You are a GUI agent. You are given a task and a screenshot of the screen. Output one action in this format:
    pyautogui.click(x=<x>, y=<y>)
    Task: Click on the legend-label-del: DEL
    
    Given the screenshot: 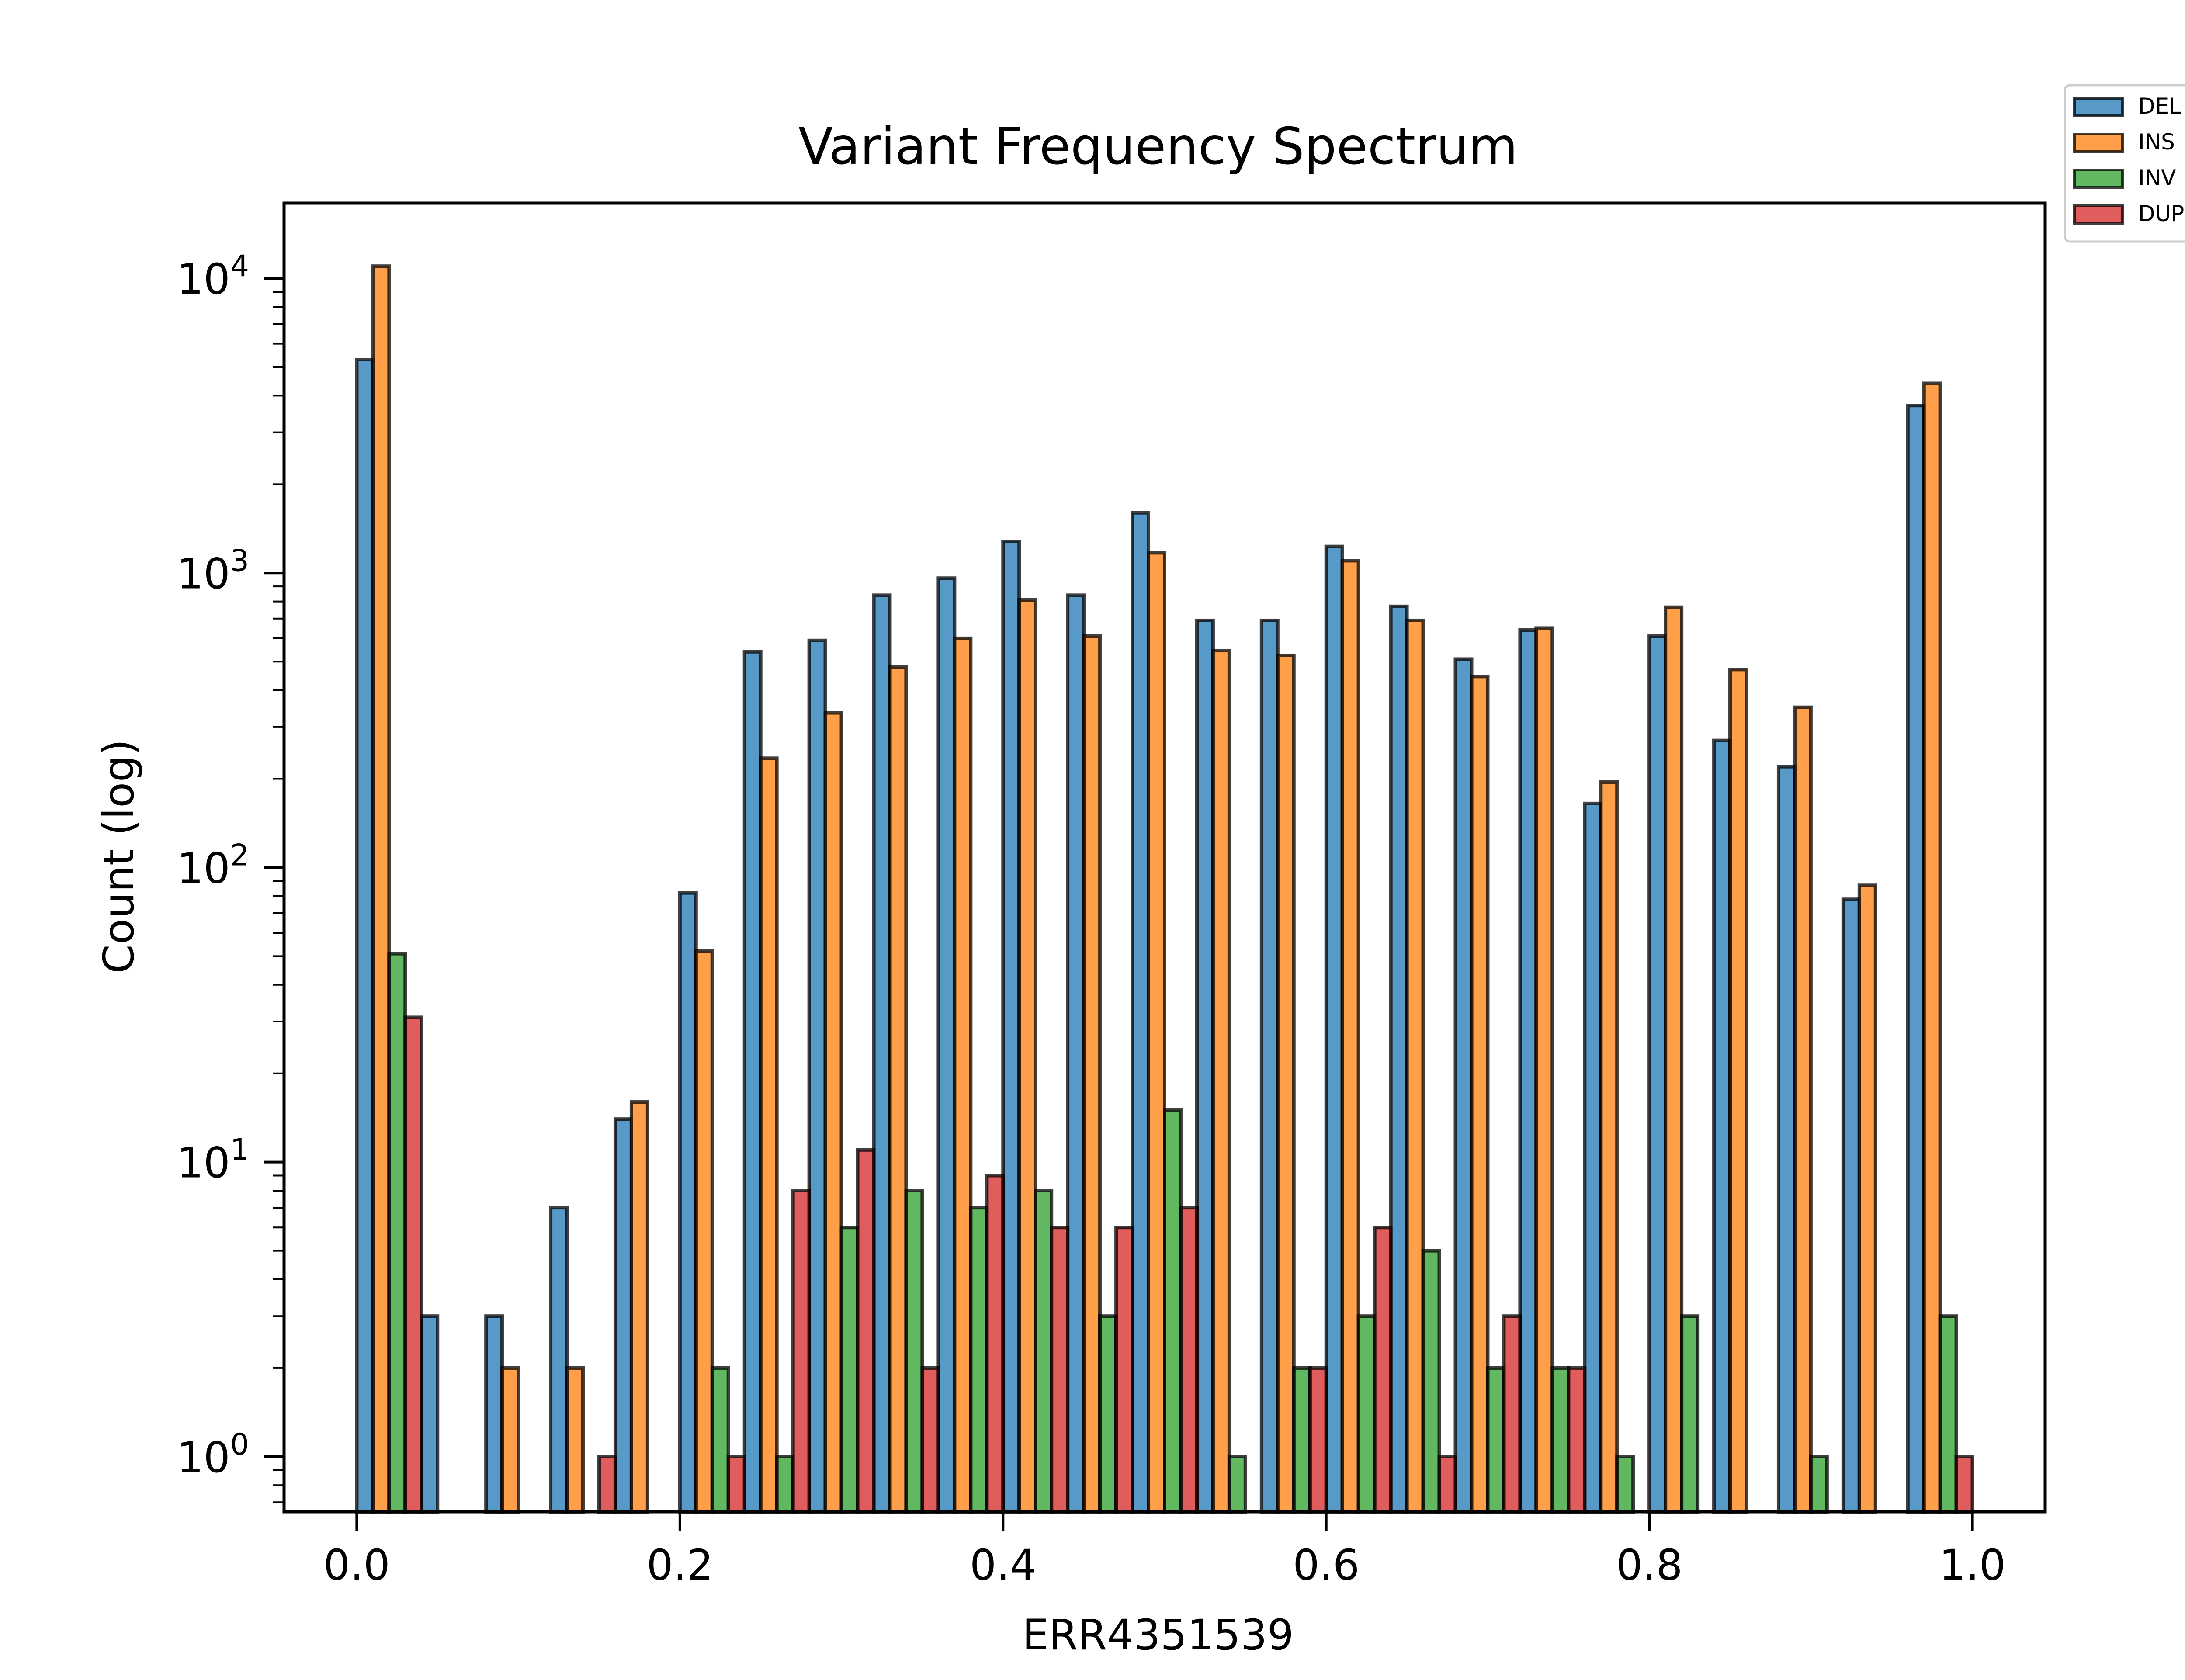 What is the action you would take?
    pyautogui.click(x=2159, y=107)
    